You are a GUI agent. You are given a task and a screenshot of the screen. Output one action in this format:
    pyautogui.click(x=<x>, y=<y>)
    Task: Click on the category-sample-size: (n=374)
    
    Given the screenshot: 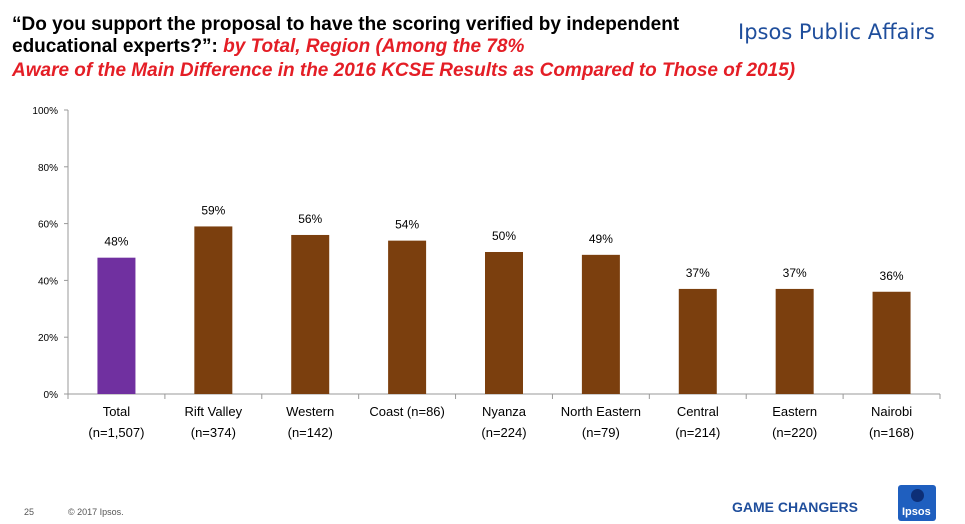 What is the action you would take?
    pyautogui.click(x=213, y=432)
    